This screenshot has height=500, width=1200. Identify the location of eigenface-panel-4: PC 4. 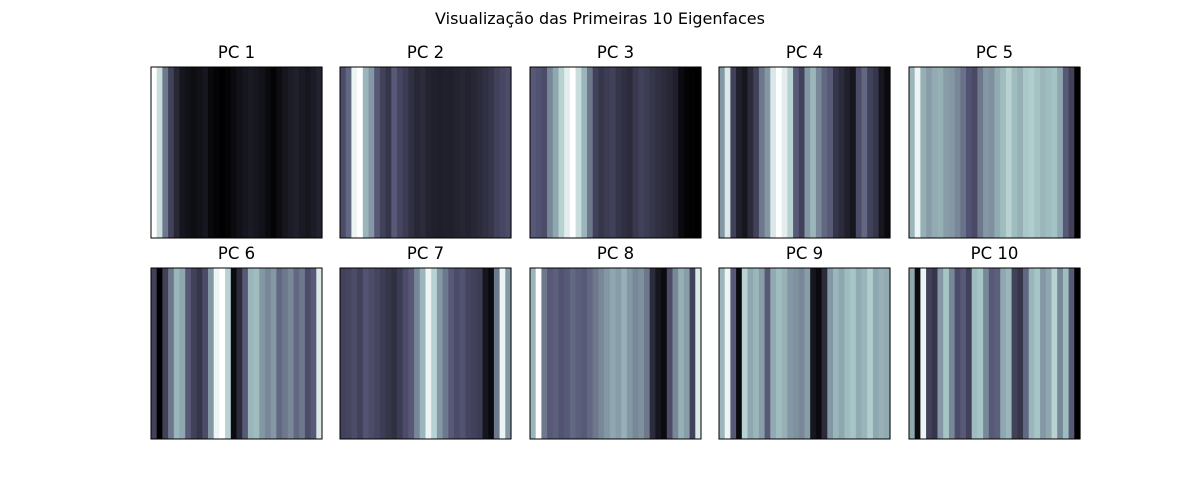
(804, 141).